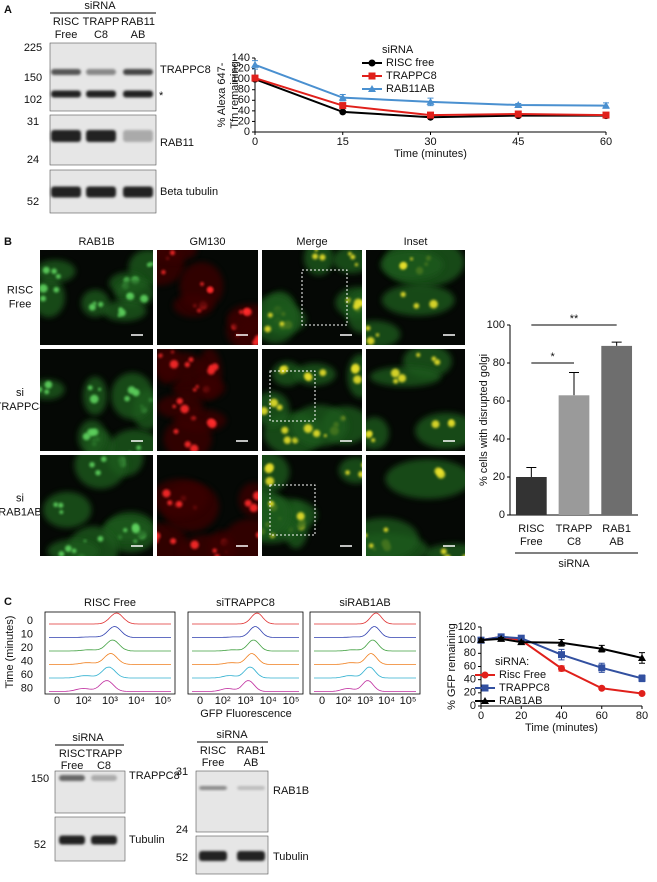  I want to click on legend-marker, so click(372, 63).